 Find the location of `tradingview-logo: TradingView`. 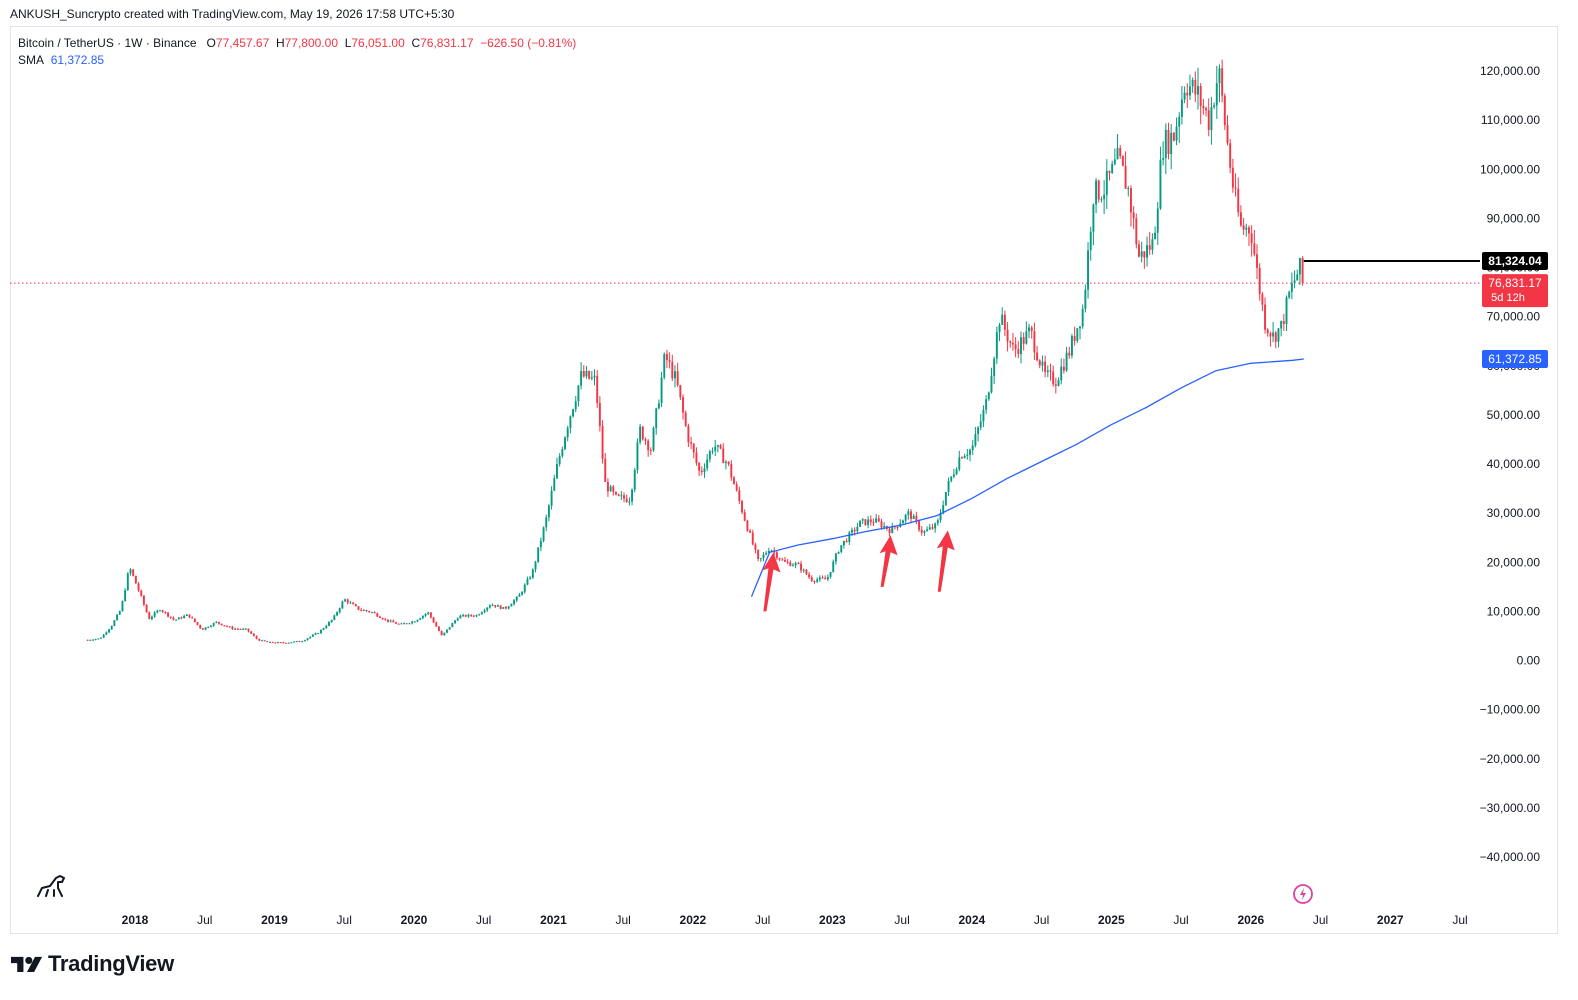

tradingview-logo: TradingView is located at coordinates (92, 964).